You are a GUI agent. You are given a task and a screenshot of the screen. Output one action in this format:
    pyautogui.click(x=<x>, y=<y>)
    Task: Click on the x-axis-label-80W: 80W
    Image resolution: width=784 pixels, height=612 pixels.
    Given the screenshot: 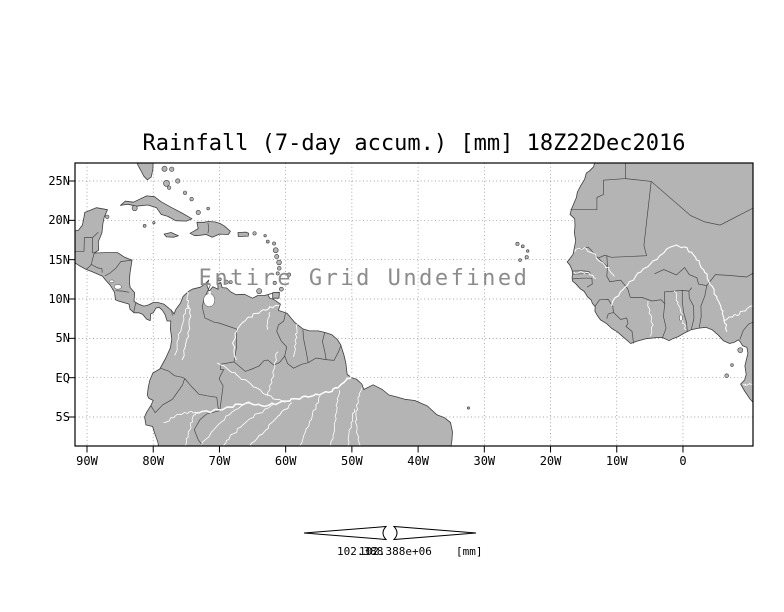 What is the action you would take?
    pyautogui.click(x=153, y=461)
    